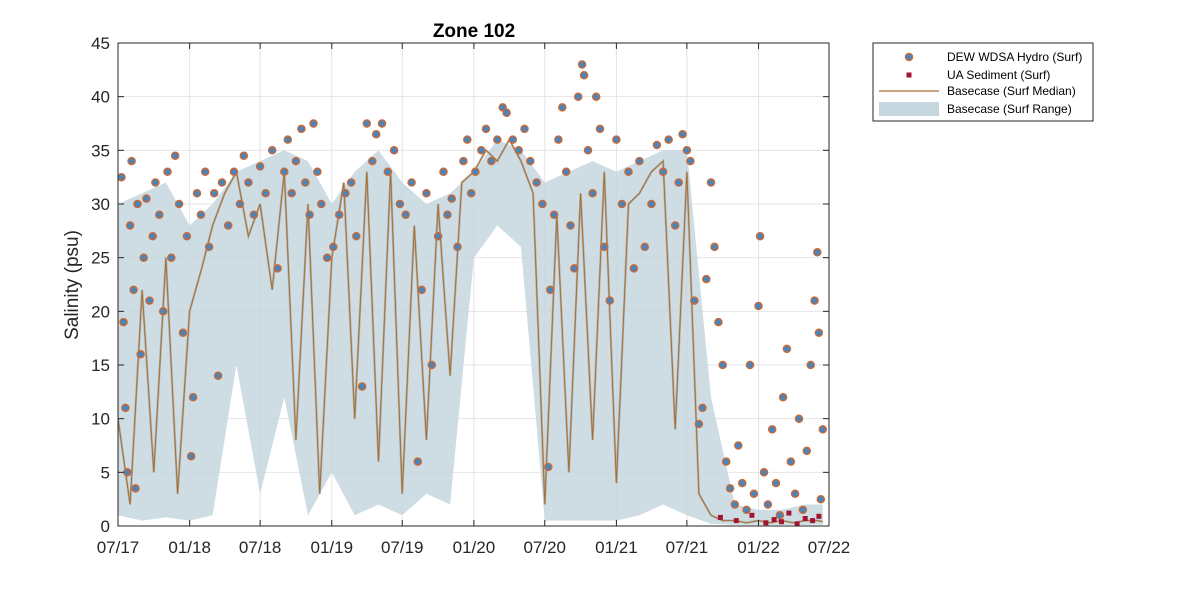 The height and width of the screenshot is (591, 1181). Describe the element at coordinates (118, 547) in the screenshot. I see `x-tick-label: 07/17` at that location.